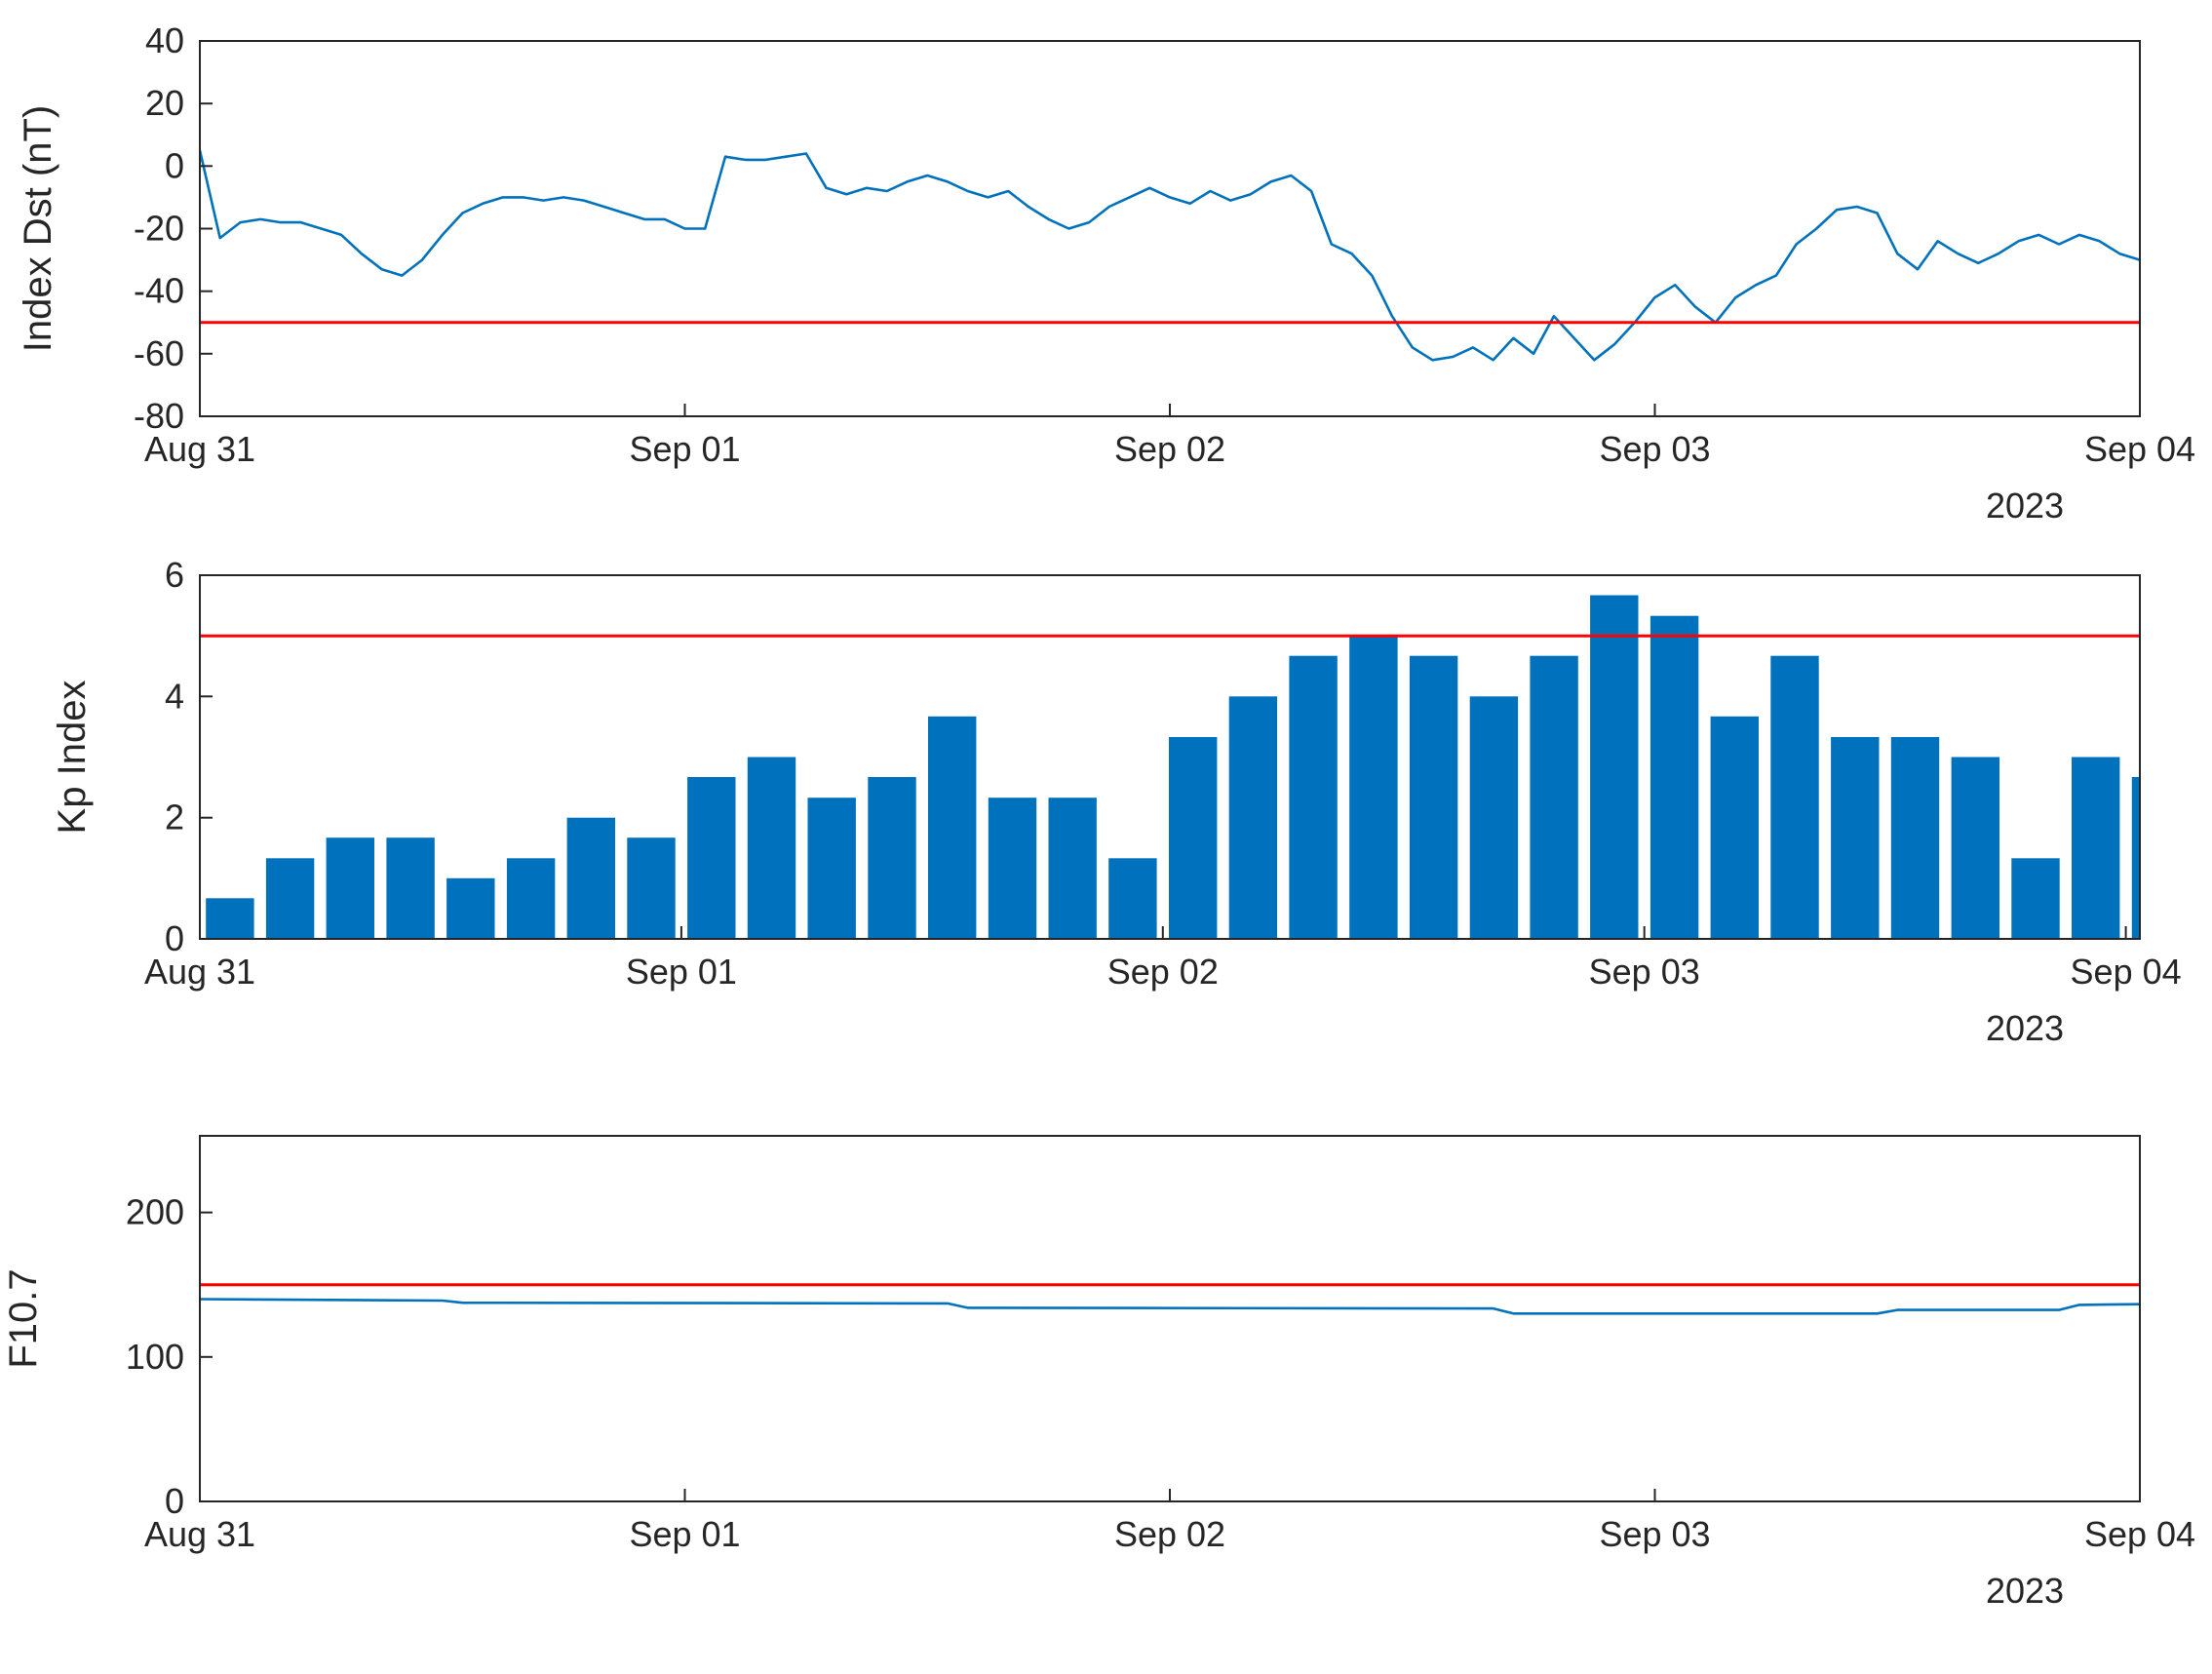 Image resolution: width=2212 pixels, height=1674 pixels. I want to click on y-tick-label: 6, so click(174, 575).